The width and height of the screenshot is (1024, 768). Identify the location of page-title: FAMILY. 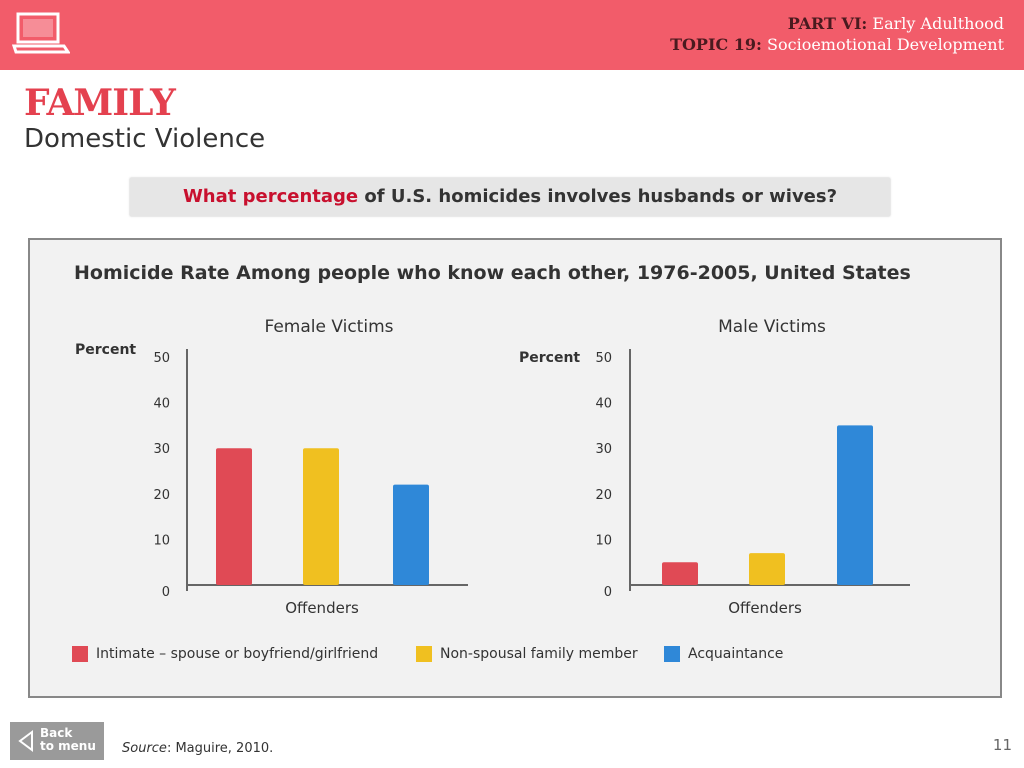
(100, 103).